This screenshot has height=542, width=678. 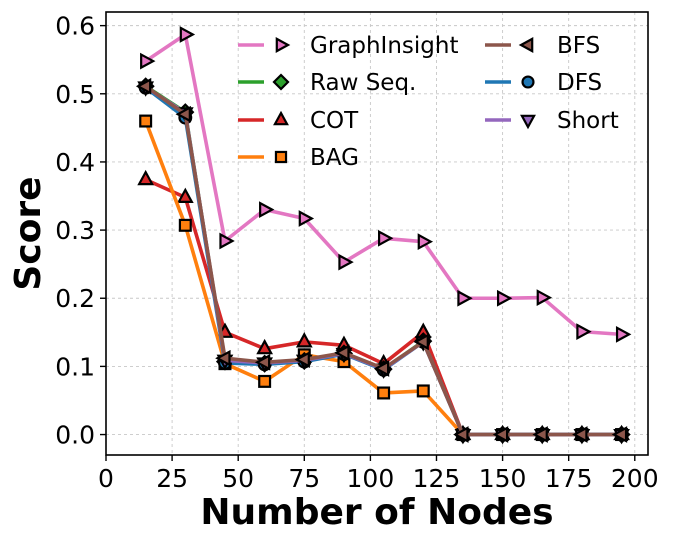 What do you see at coordinates (552, 121) in the screenshot?
I see `legend-item-short: Short` at bounding box center [552, 121].